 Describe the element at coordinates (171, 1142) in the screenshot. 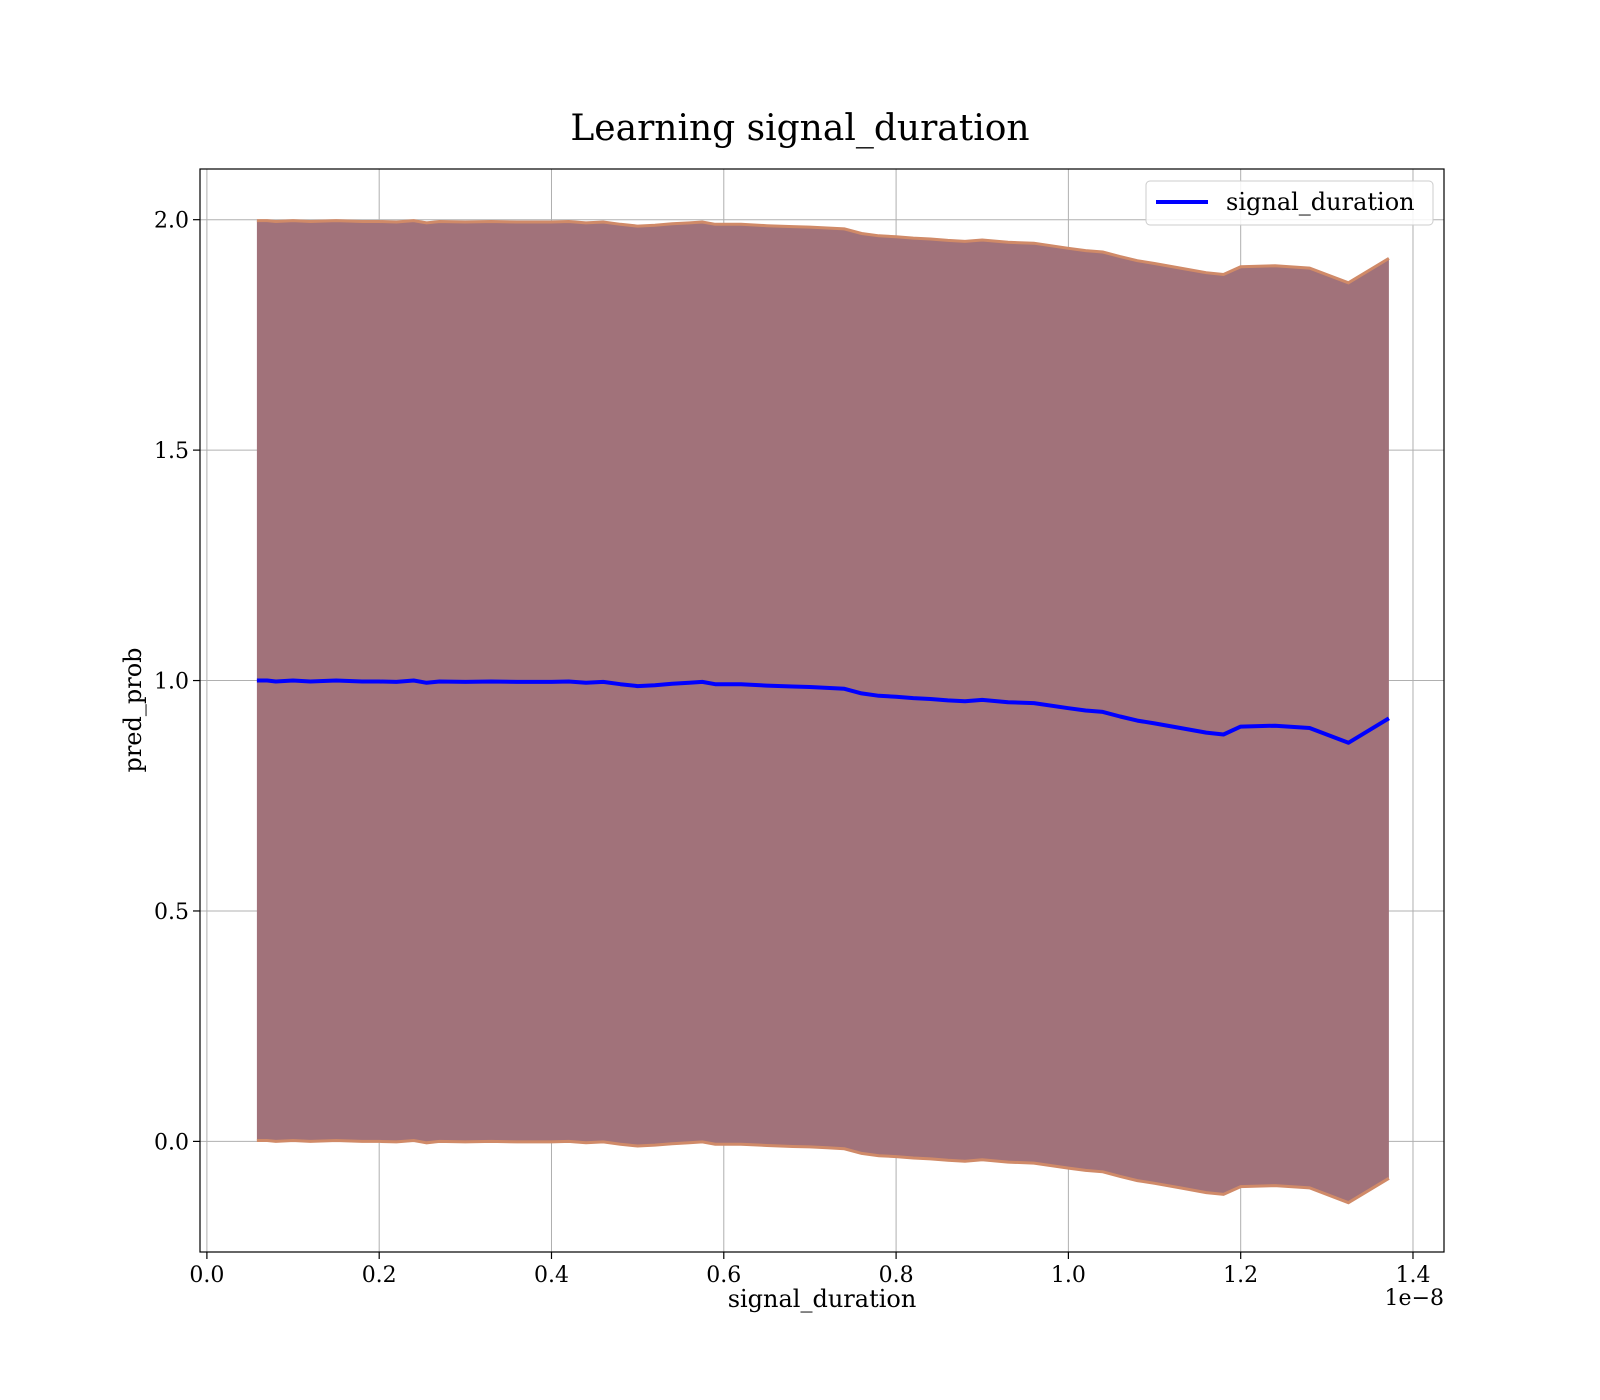

I see `y-tick-label: 0.0` at that location.